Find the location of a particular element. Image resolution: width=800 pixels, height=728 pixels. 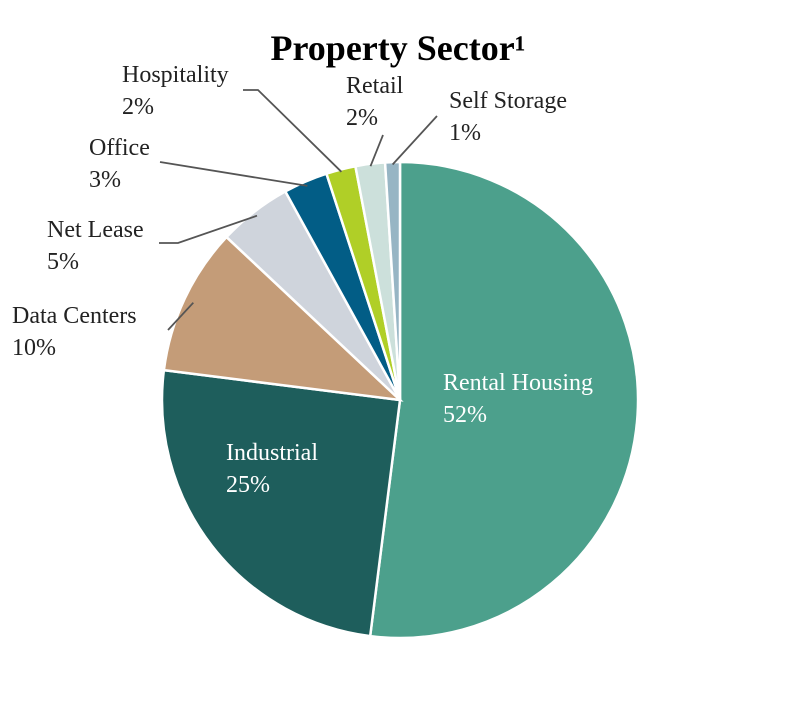

slice-value-retail: 2% is located at coordinates (362, 118).